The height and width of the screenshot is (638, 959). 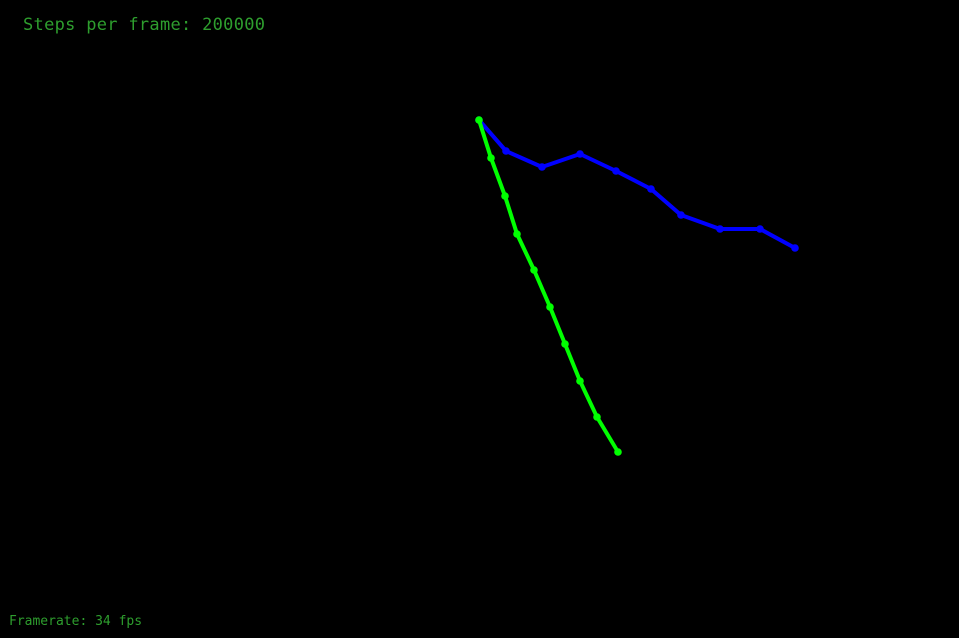 I want to click on blue-chain-segments, so click(x=637, y=184).